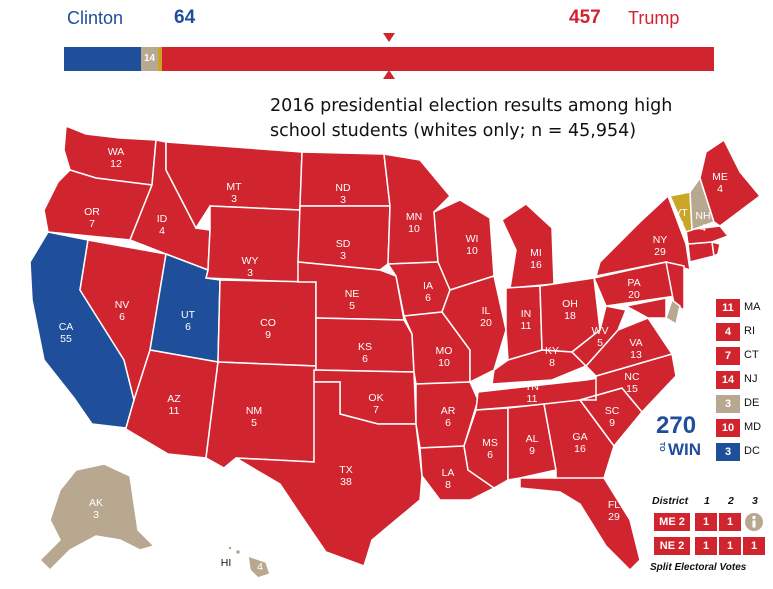 Image resolution: width=773 pixels, height=589 pixels. I want to click on clinton-name: Clinton, so click(95, 18).